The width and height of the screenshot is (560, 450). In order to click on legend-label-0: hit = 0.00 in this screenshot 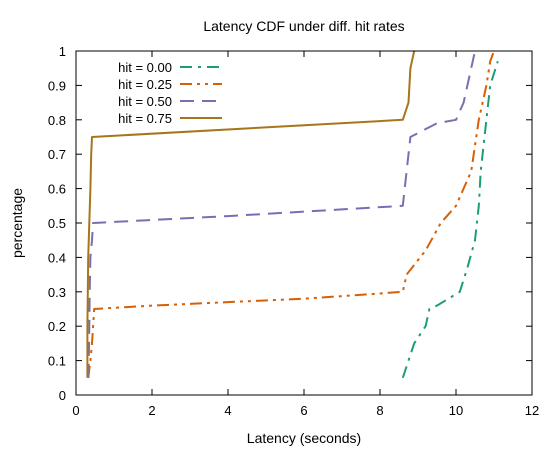, I will do `click(145, 67)`.